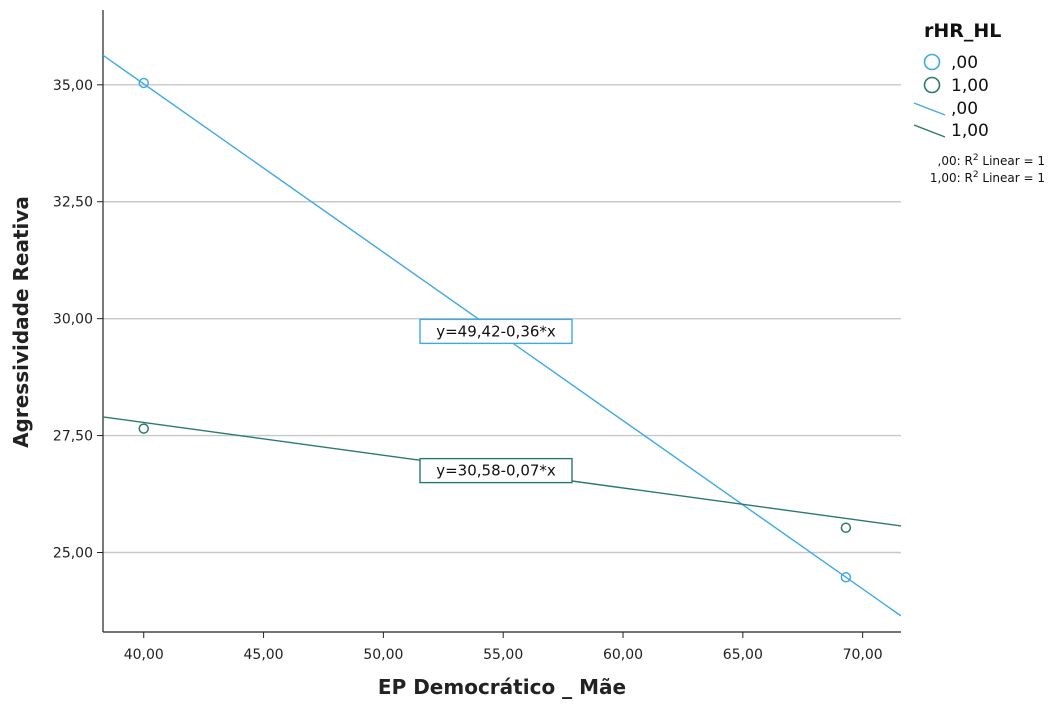 Image resolution: width=1049 pixels, height=709 pixels. Describe the element at coordinates (743, 655) in the screenshot. I see `x-tick-label: 65,00` at that location.